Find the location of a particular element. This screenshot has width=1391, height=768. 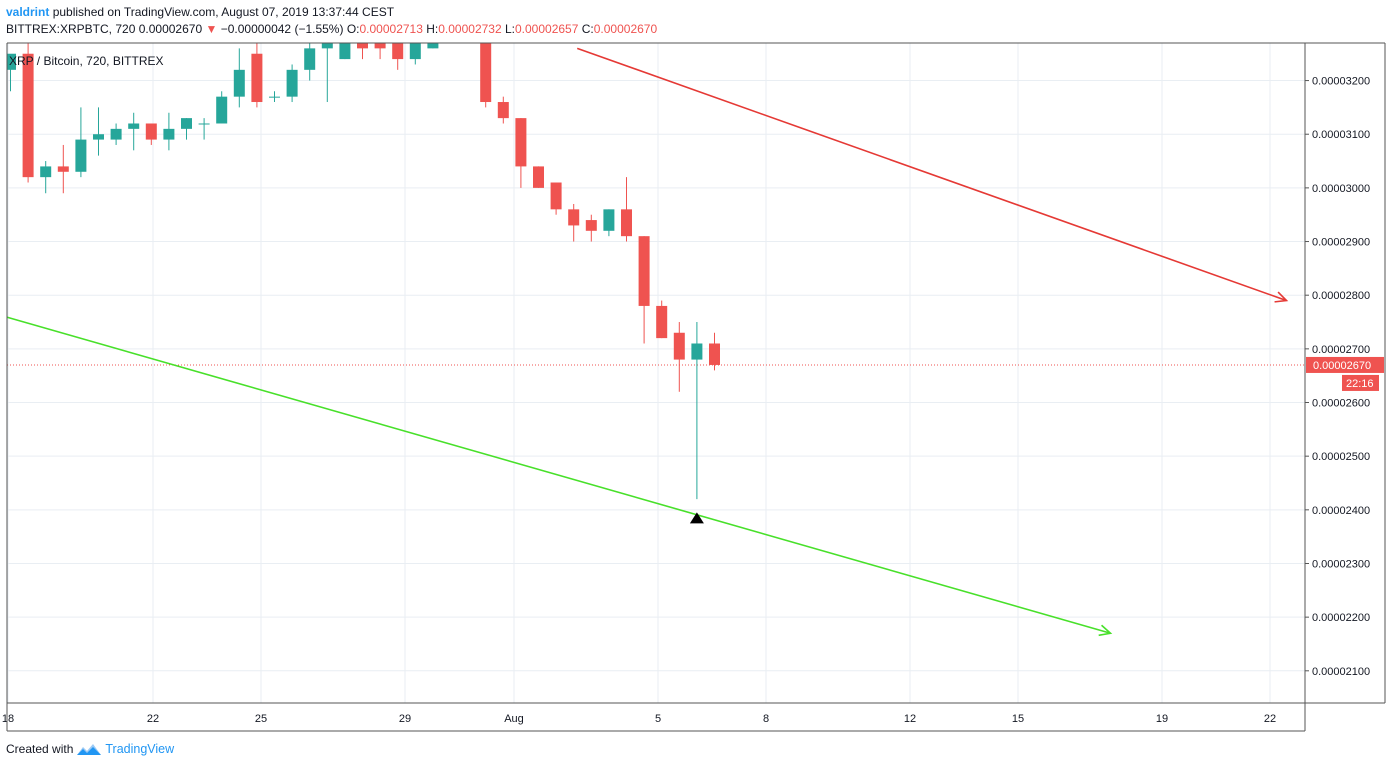

red-trendline-arrowhead is located at coordinates (1281, 297).